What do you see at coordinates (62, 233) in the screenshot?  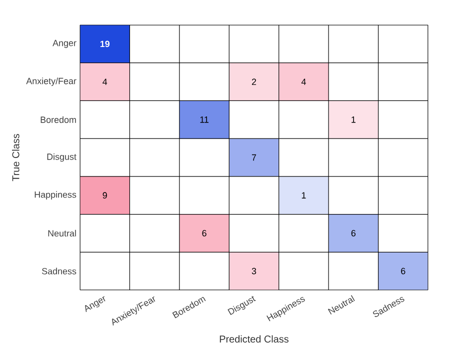 I see `y-tick-label: Neutral` at bounding box center [62, 233].